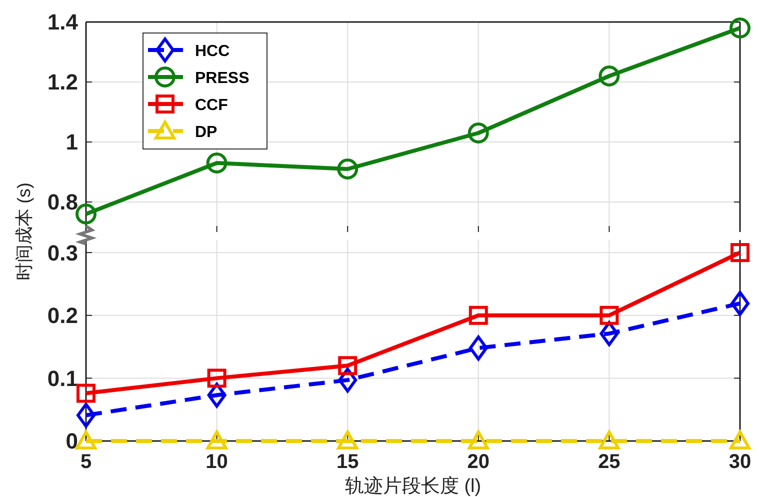 This screenshot has width=759, height=497. Describe the element at coordinates (62, 82) in the screenshot. I see `y-tick-label: 1.2` at that location.